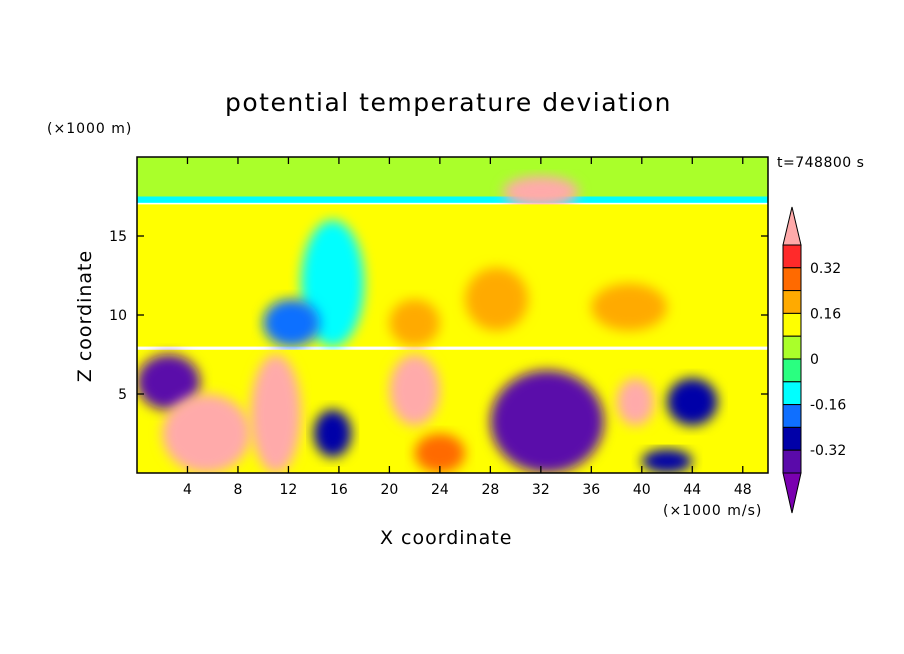 The image size is (904, 654). Describe the element at coordinates (490, 490) in the screenshot. I see `x-tick-label: 28` at that location.